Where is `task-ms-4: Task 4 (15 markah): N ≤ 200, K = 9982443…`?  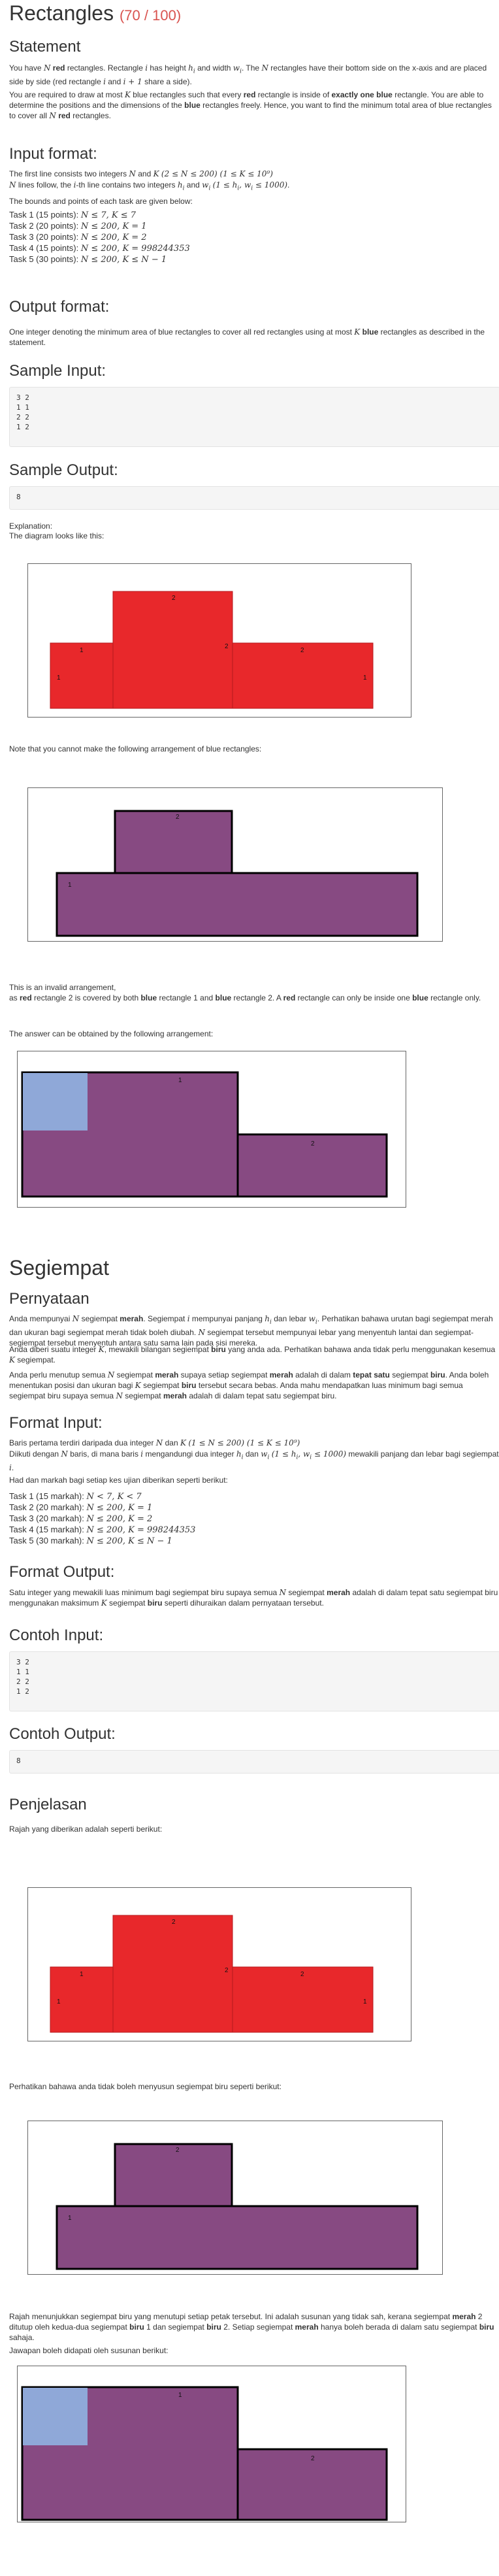
task-ms-4: Task 4 (15 markah): N ≤ 200, K = 9982443… is located at coordinates (102, 1530).